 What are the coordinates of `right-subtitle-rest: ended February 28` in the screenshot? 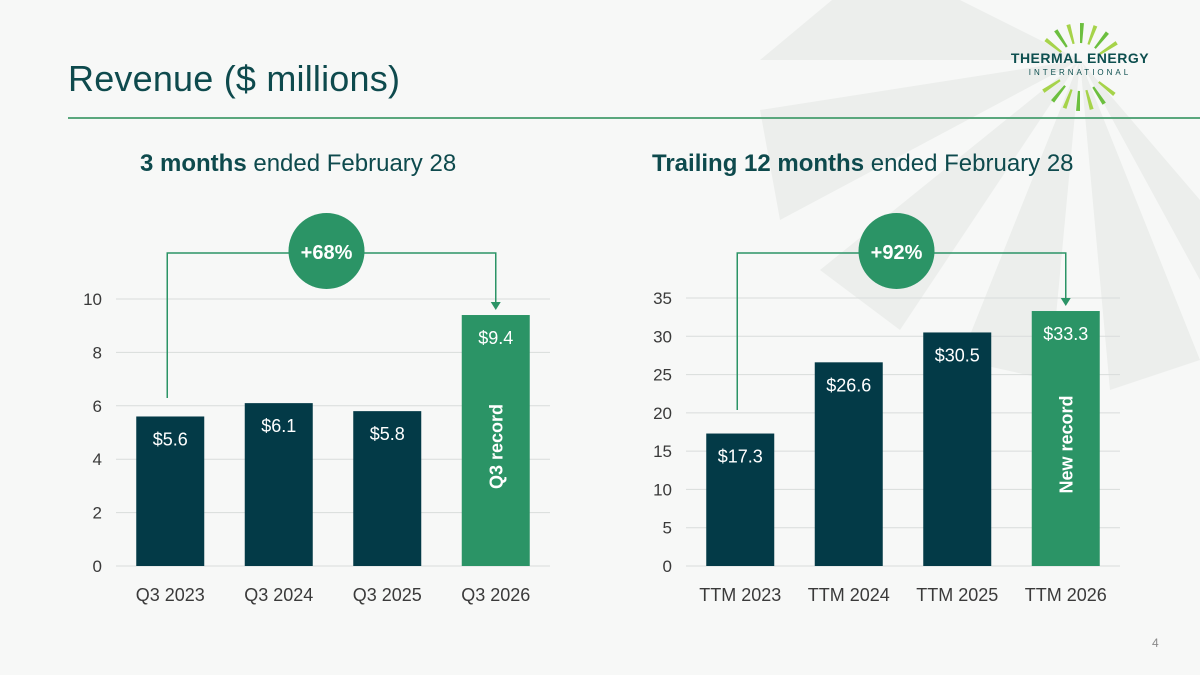 It's located at (969, 163).